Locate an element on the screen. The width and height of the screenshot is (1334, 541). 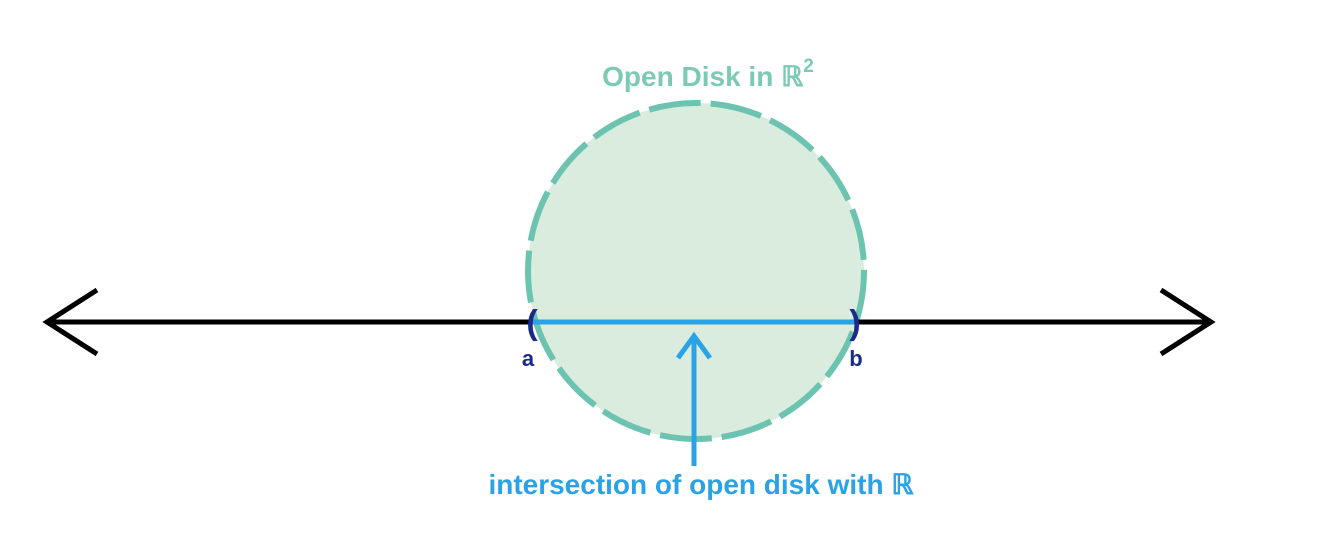
endpoint-label-b: b is located at coordinates (855, 358).